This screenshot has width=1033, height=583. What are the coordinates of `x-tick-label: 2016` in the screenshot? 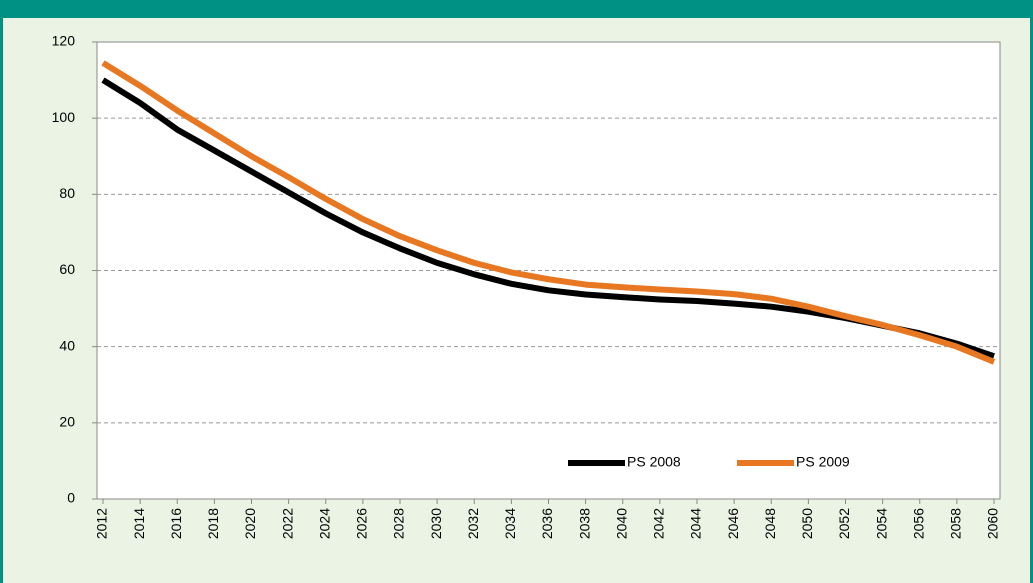 It's located at (176, 523).